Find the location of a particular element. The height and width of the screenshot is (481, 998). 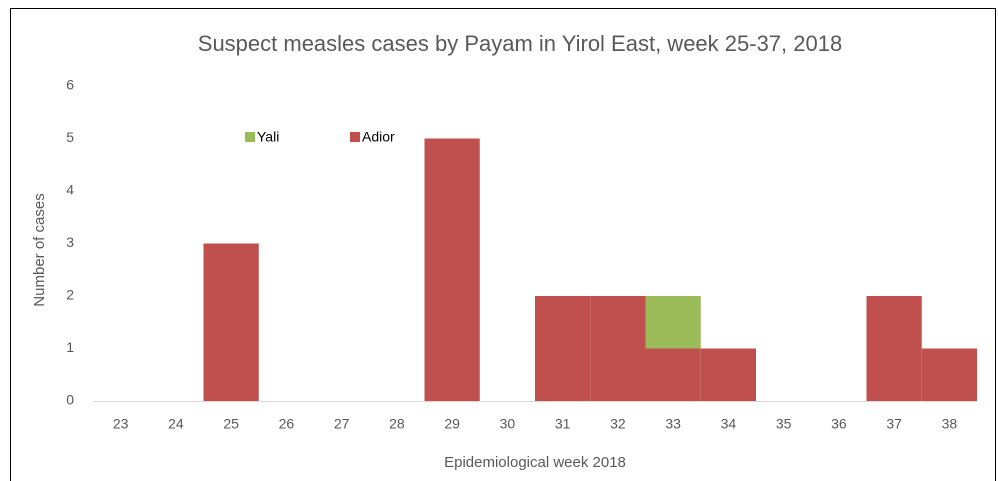

x-tick-label: 32 is located at coordinates (618, 424).